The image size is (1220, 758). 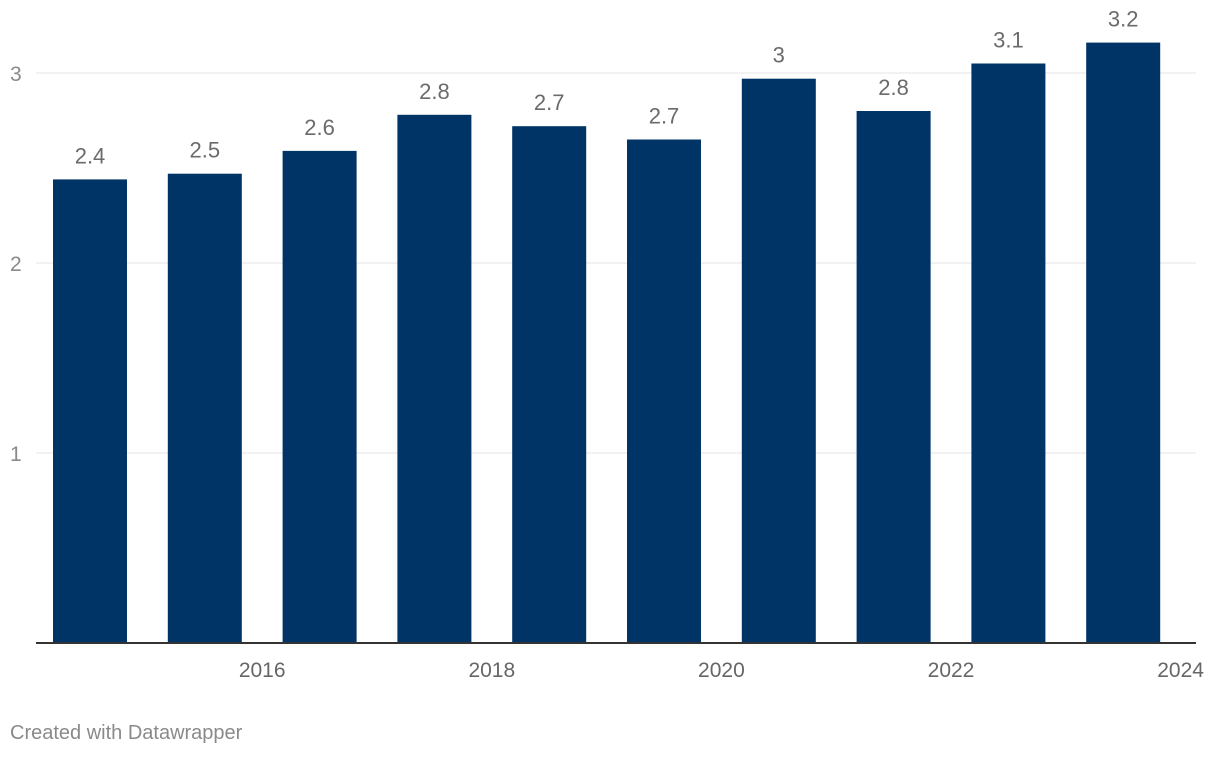 What do you see at coordinates (90, 411) in the screenshot?
I see `bar-2015` at bounding box center [90, 411].